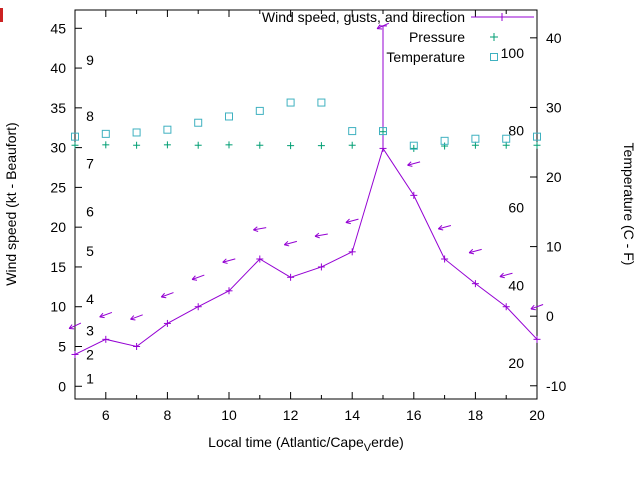 Image resolution: width=640 pixels, height=480 pixels. Describe the element at coordinates (556, 386) in the screenshot. I see `svg-text: -10` at that location.